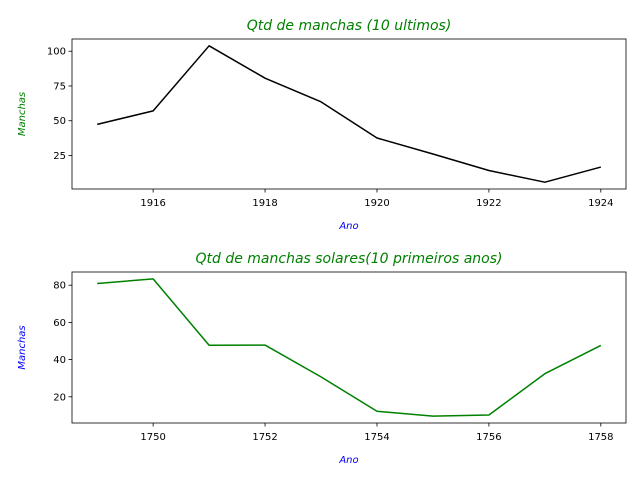 The width and height of the screenshot is (640, 480). I want to click on y-tick-label: 100, so click(56, 52).